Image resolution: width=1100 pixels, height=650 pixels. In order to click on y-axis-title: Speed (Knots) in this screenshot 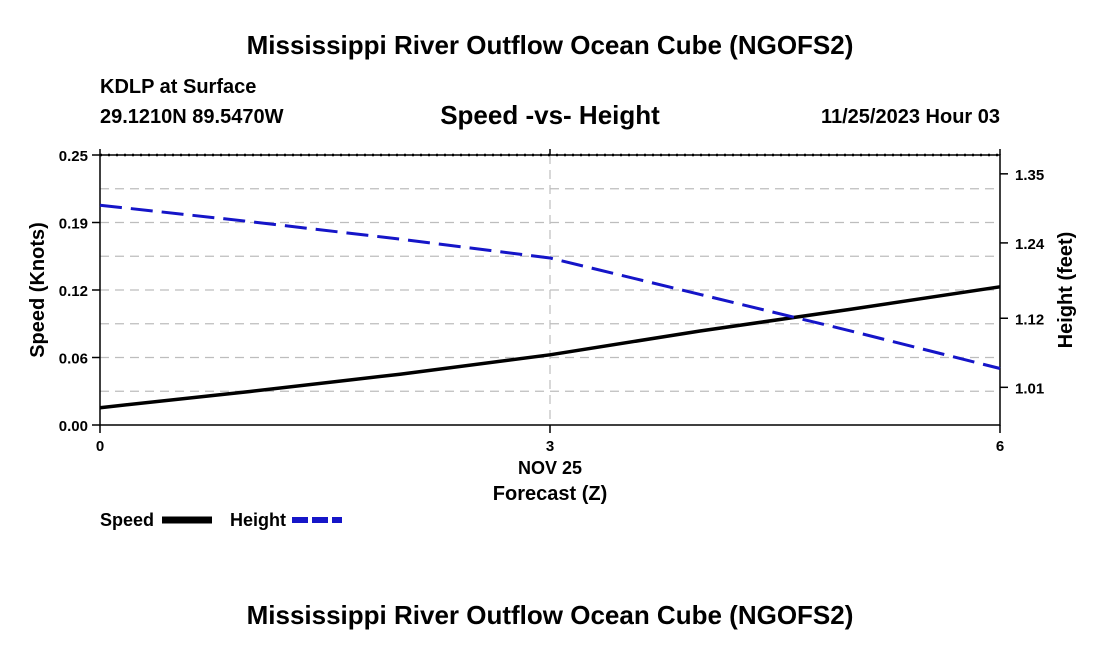, I will do `click(38, 290)`.